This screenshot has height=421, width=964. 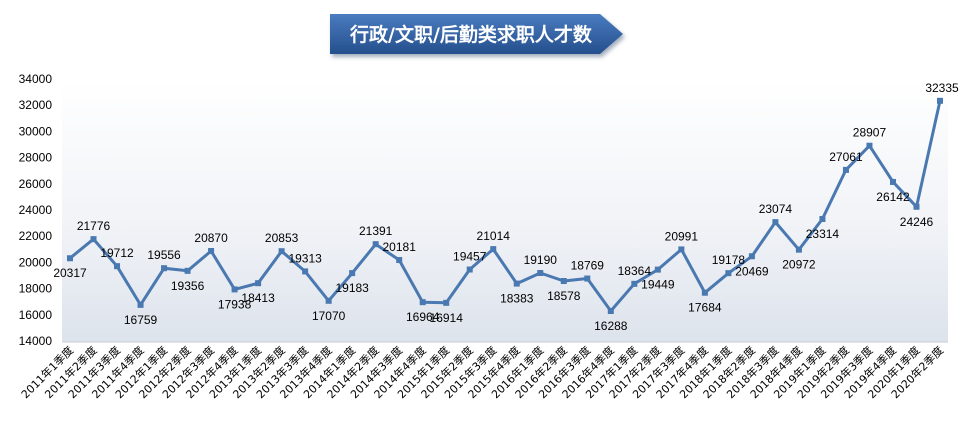 What do you see at coordinates (823, 234) in the screenshot?
I see `data-label: 23314` at bounding box center [823, 234].